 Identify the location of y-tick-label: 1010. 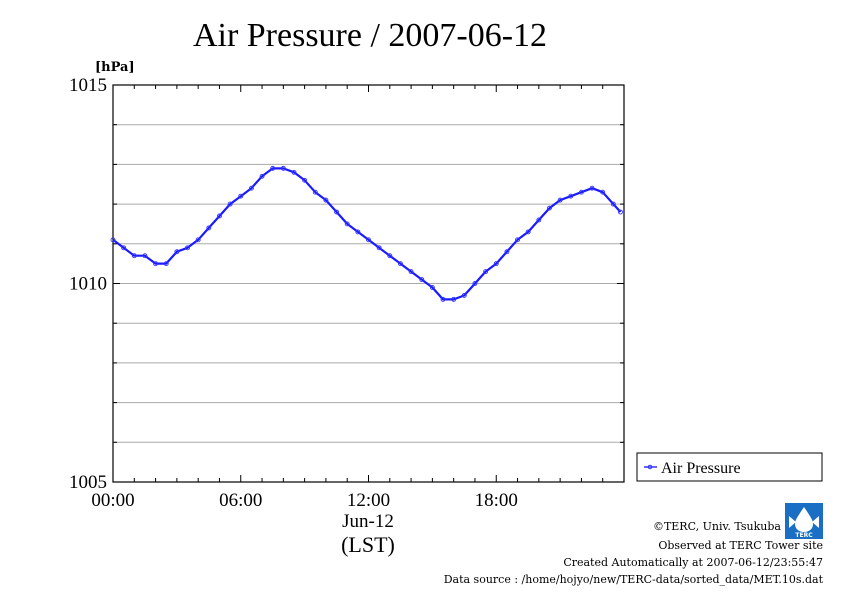
(88, 284).